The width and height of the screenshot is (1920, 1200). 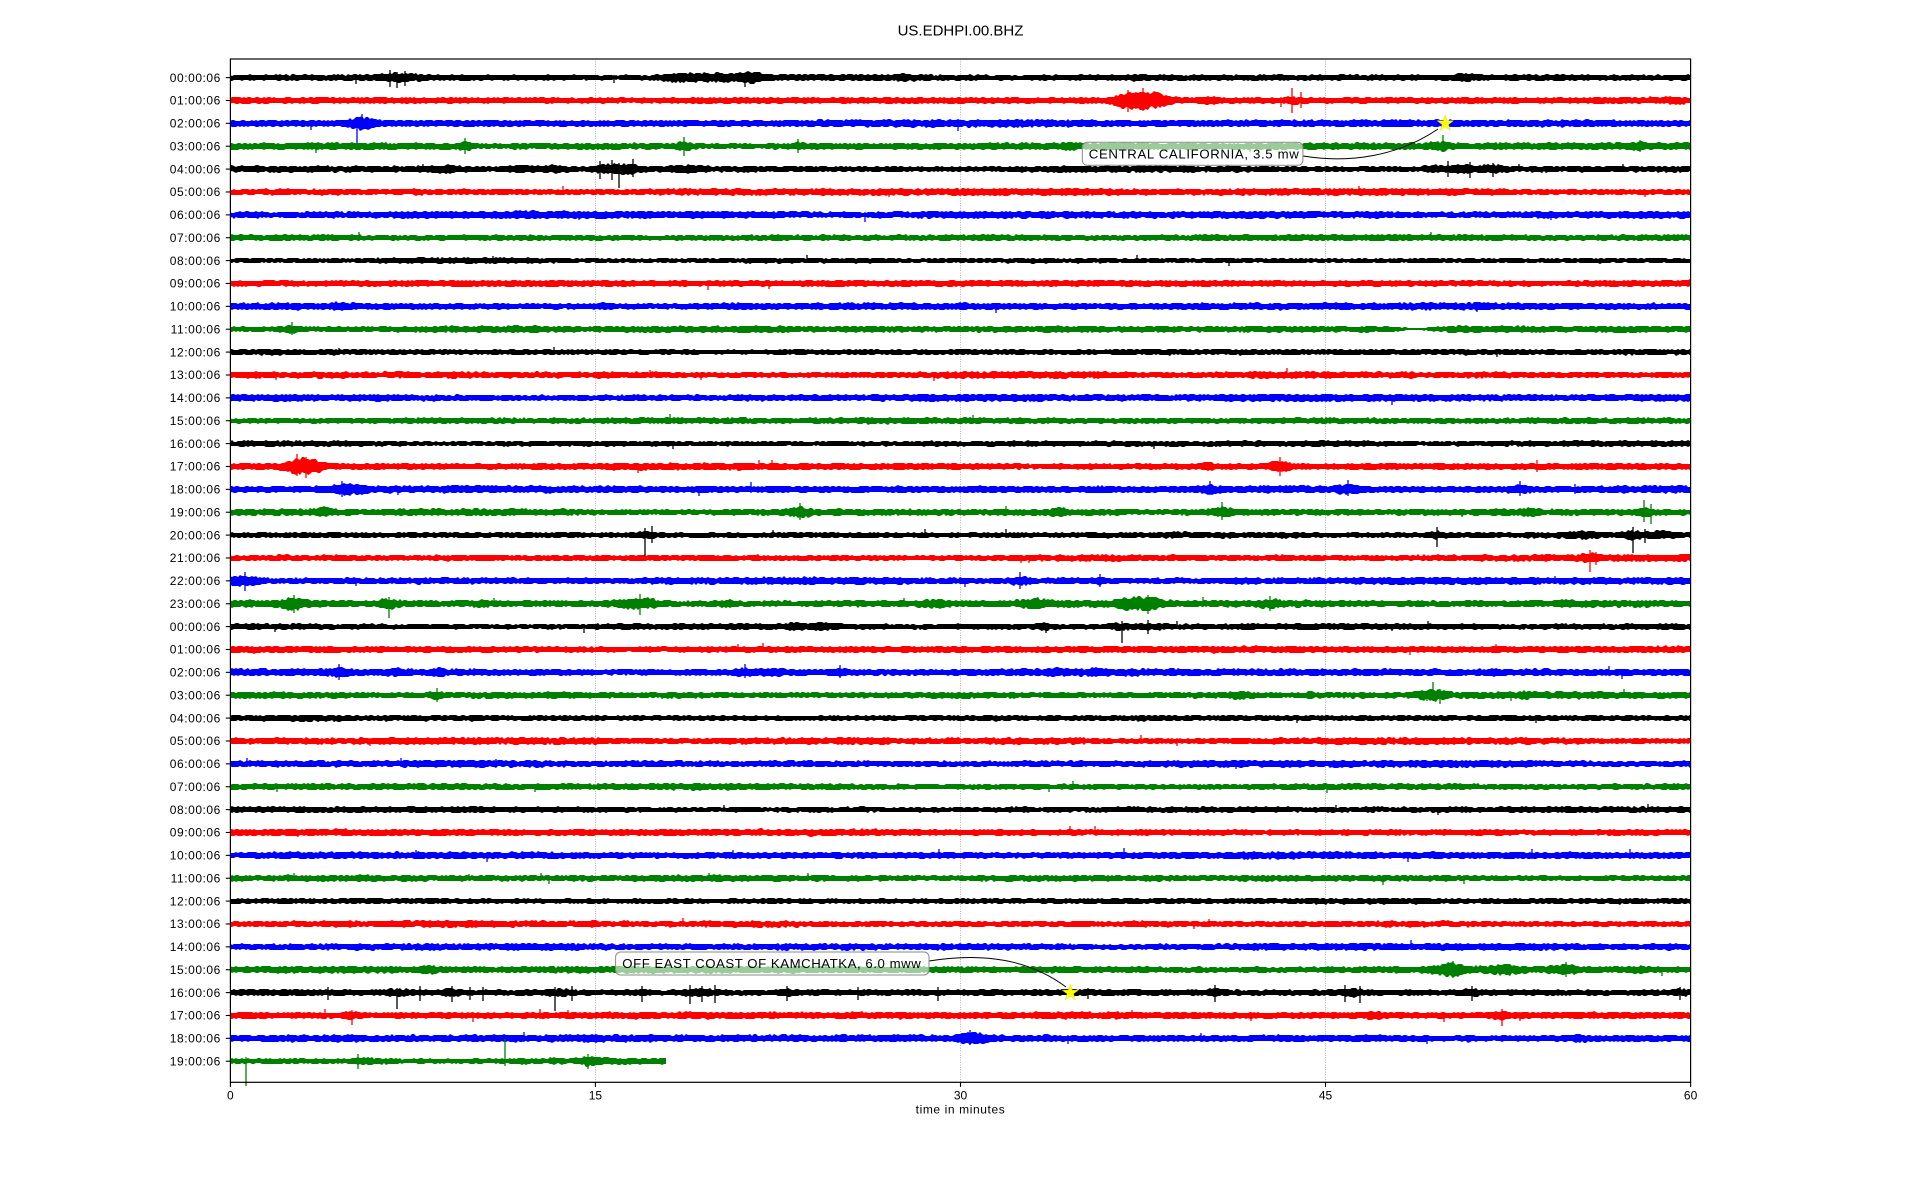 I want to click on svg-text: CENTRAL CALIFORNIA, 3.5 mw, so click(x=1194, y=153).